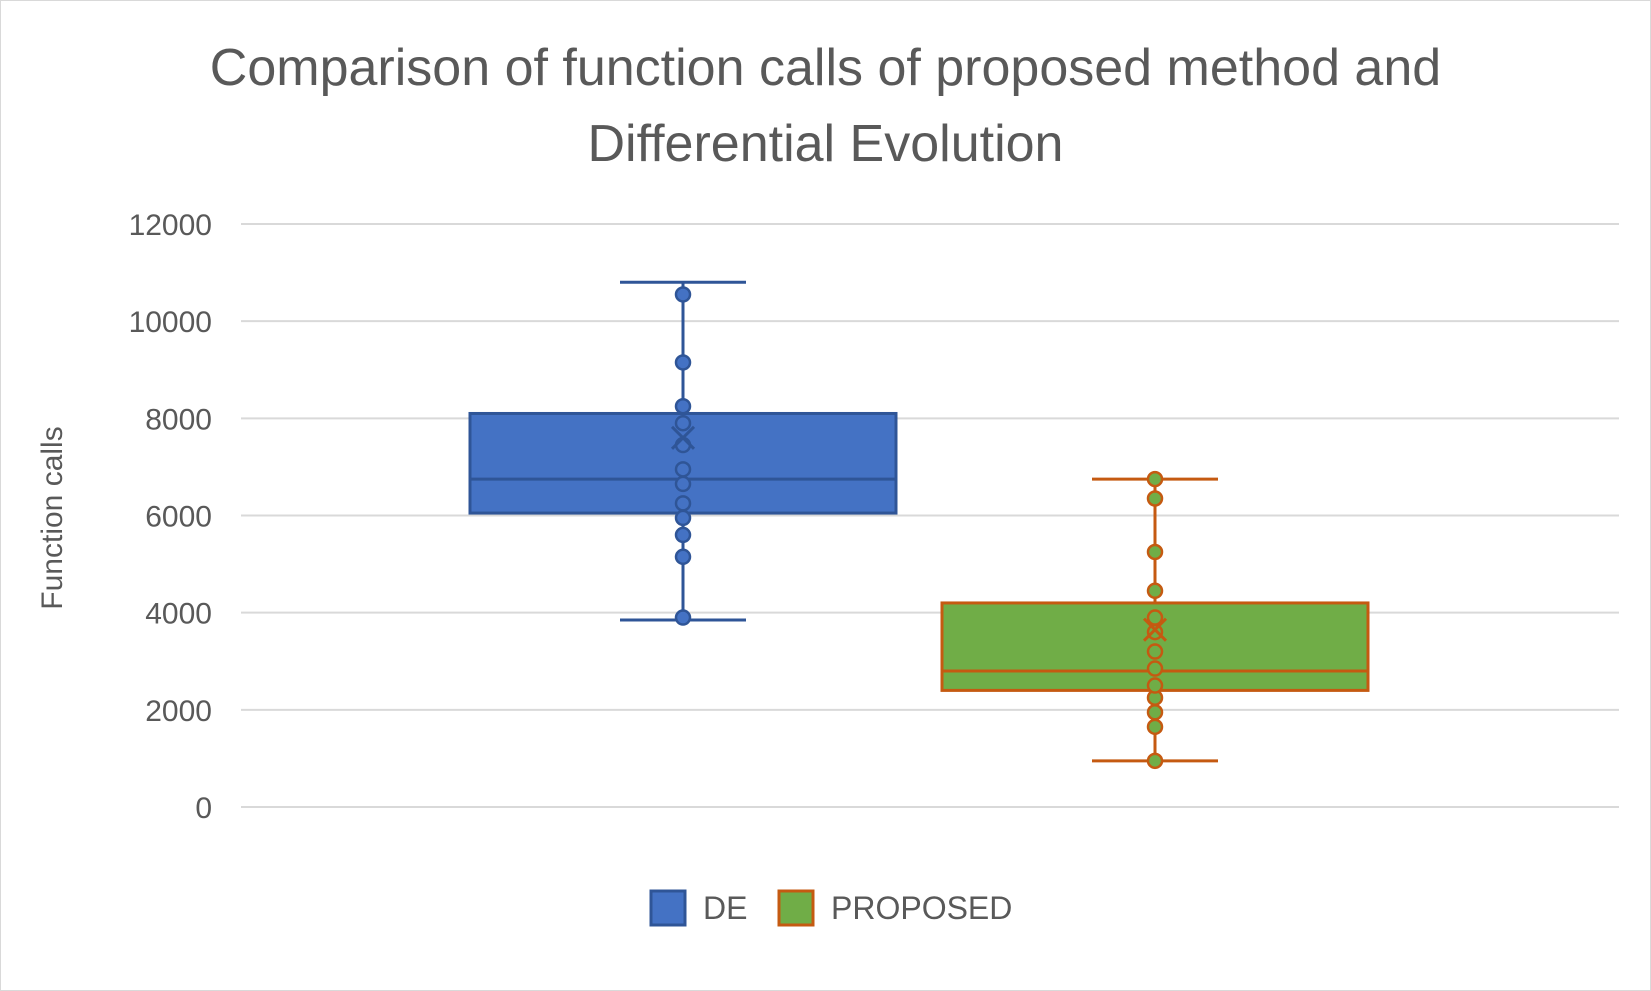  I want to click on y-tick-label: 6000, so click(178, 517).